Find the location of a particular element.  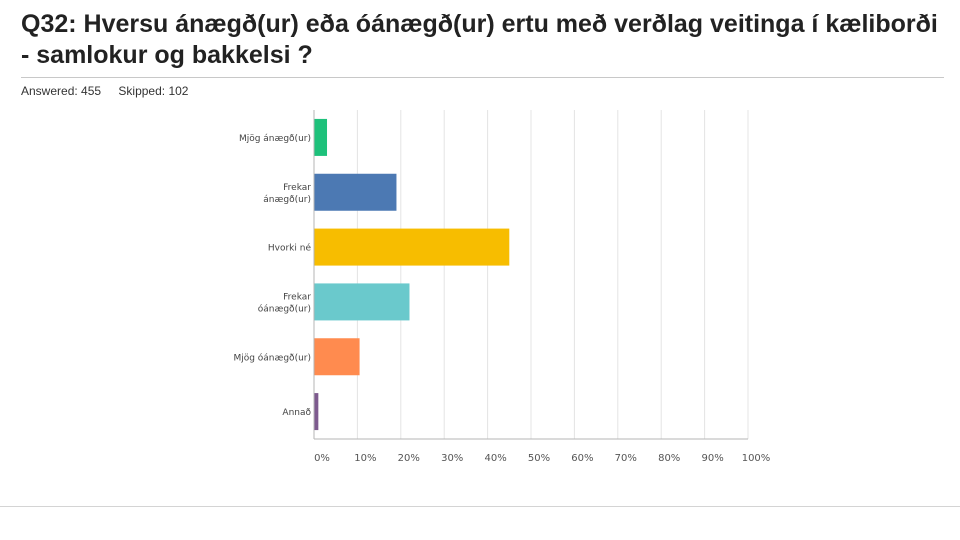

x-tick-label: 100% is located at coordinates (756, 458).